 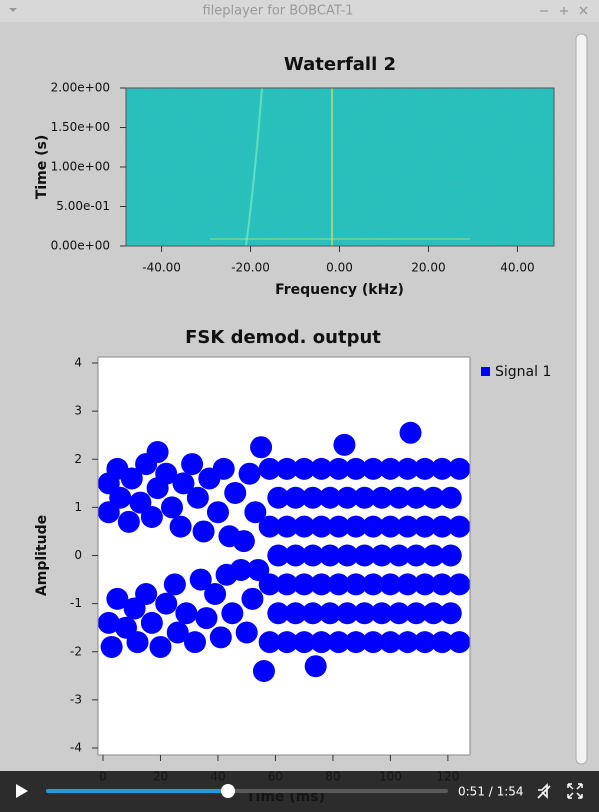 What do you see at coordinates (299, 791) in the screenshot?
I see `video-controls: 0:51 / 1:54` at bounding box center [299, 791].